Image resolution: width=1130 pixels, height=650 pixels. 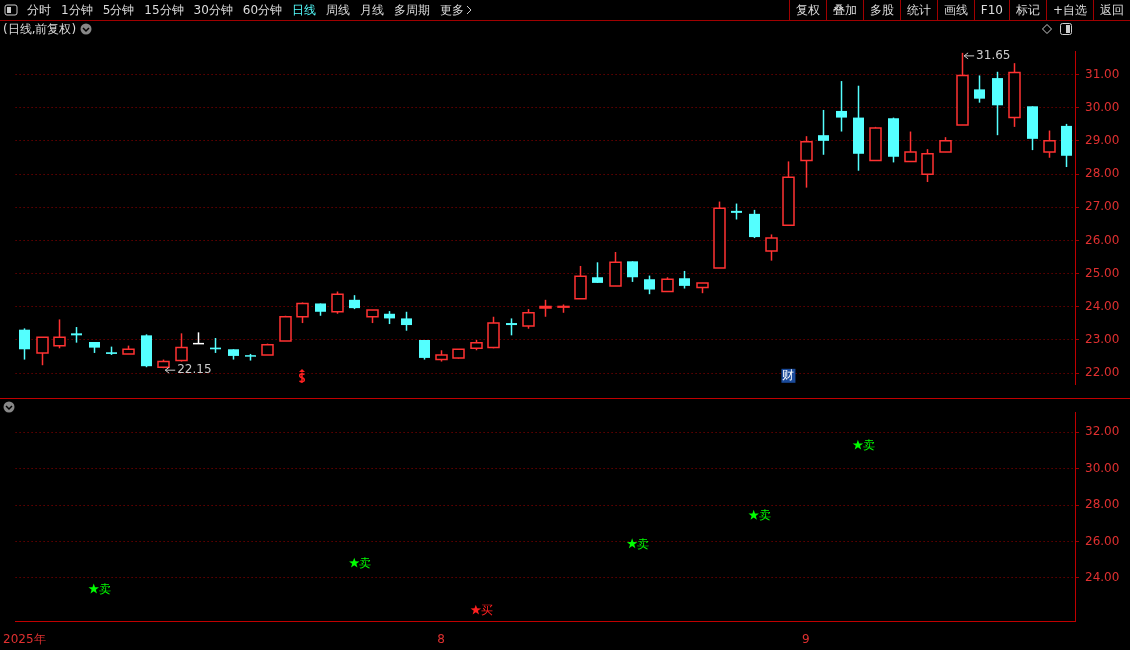 What do you see at coordinates (805, 638) in the screenshot?
I see `x-tick-label: 9` at bounding box center [805, 638].